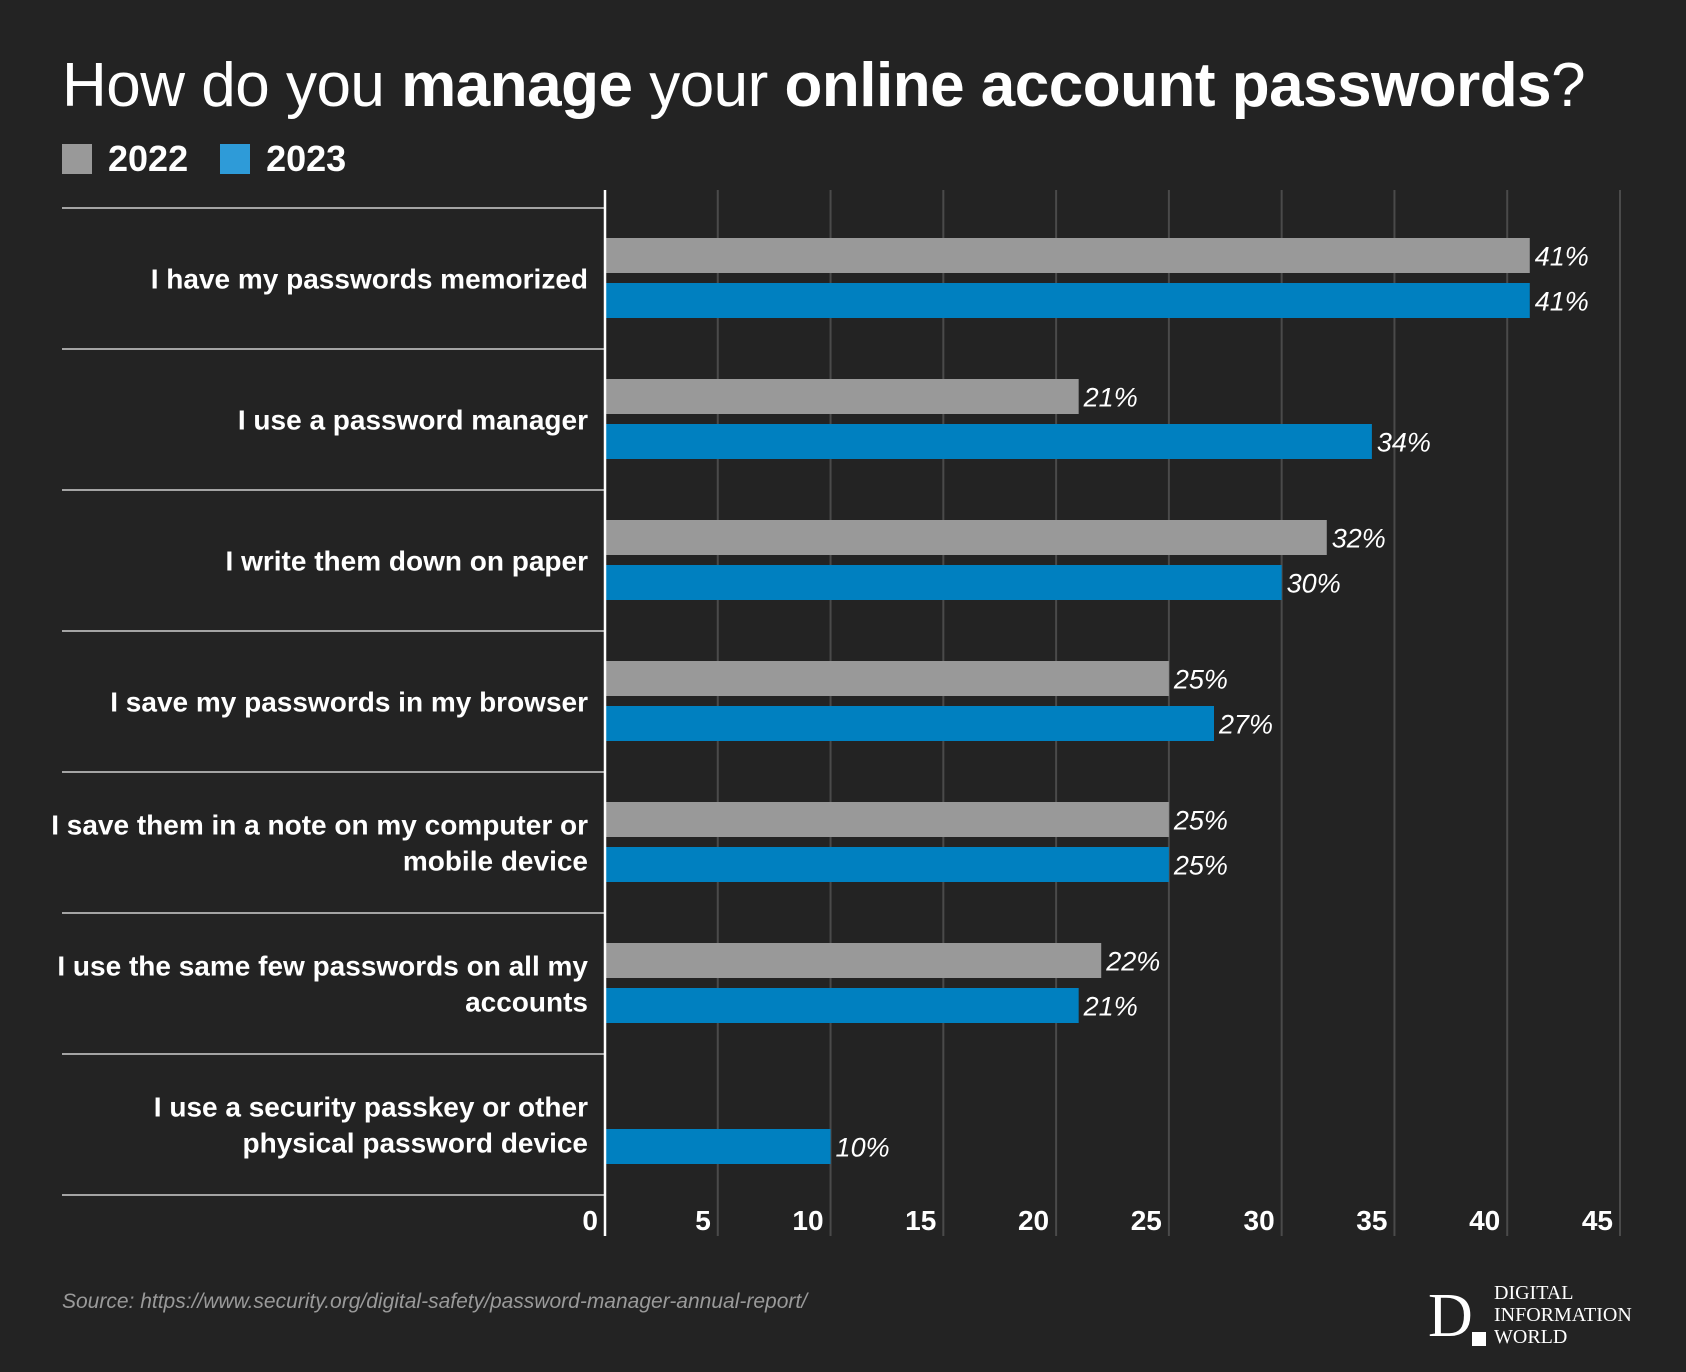 This screenshot has height=1372, width=1686. Describe the element at coordinates (319, 825) in the screenshot. I see `category-label-4-0: I save them in a note on my computer or` at that location.